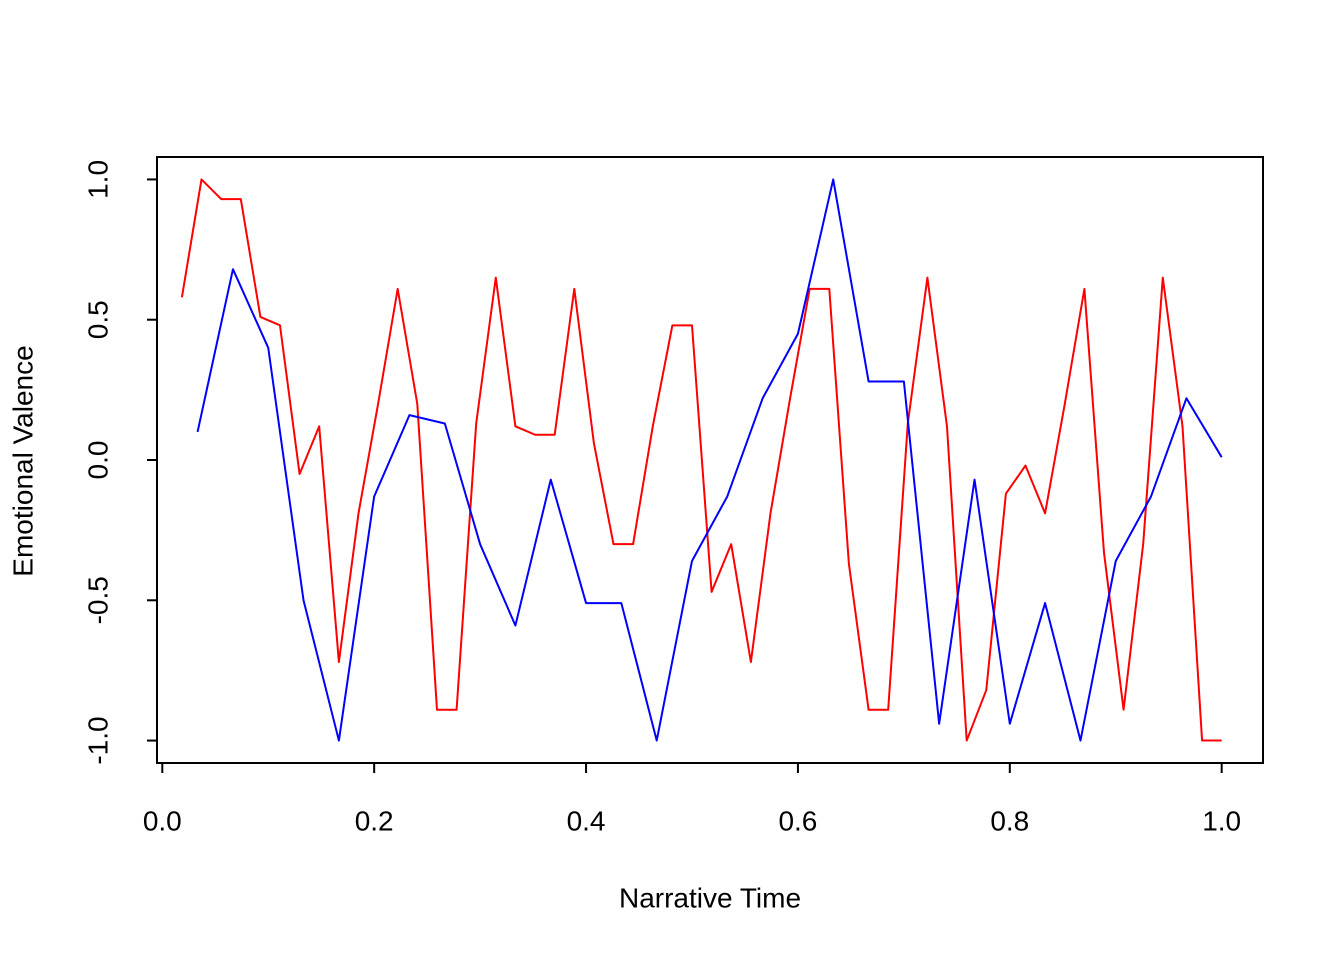 Image resolution: width=1344 pixels, height=960 pixels. Describe the element at coordinates (1221, 820) in the screenshot. I see `x-tick-label: 1.0` at that location.